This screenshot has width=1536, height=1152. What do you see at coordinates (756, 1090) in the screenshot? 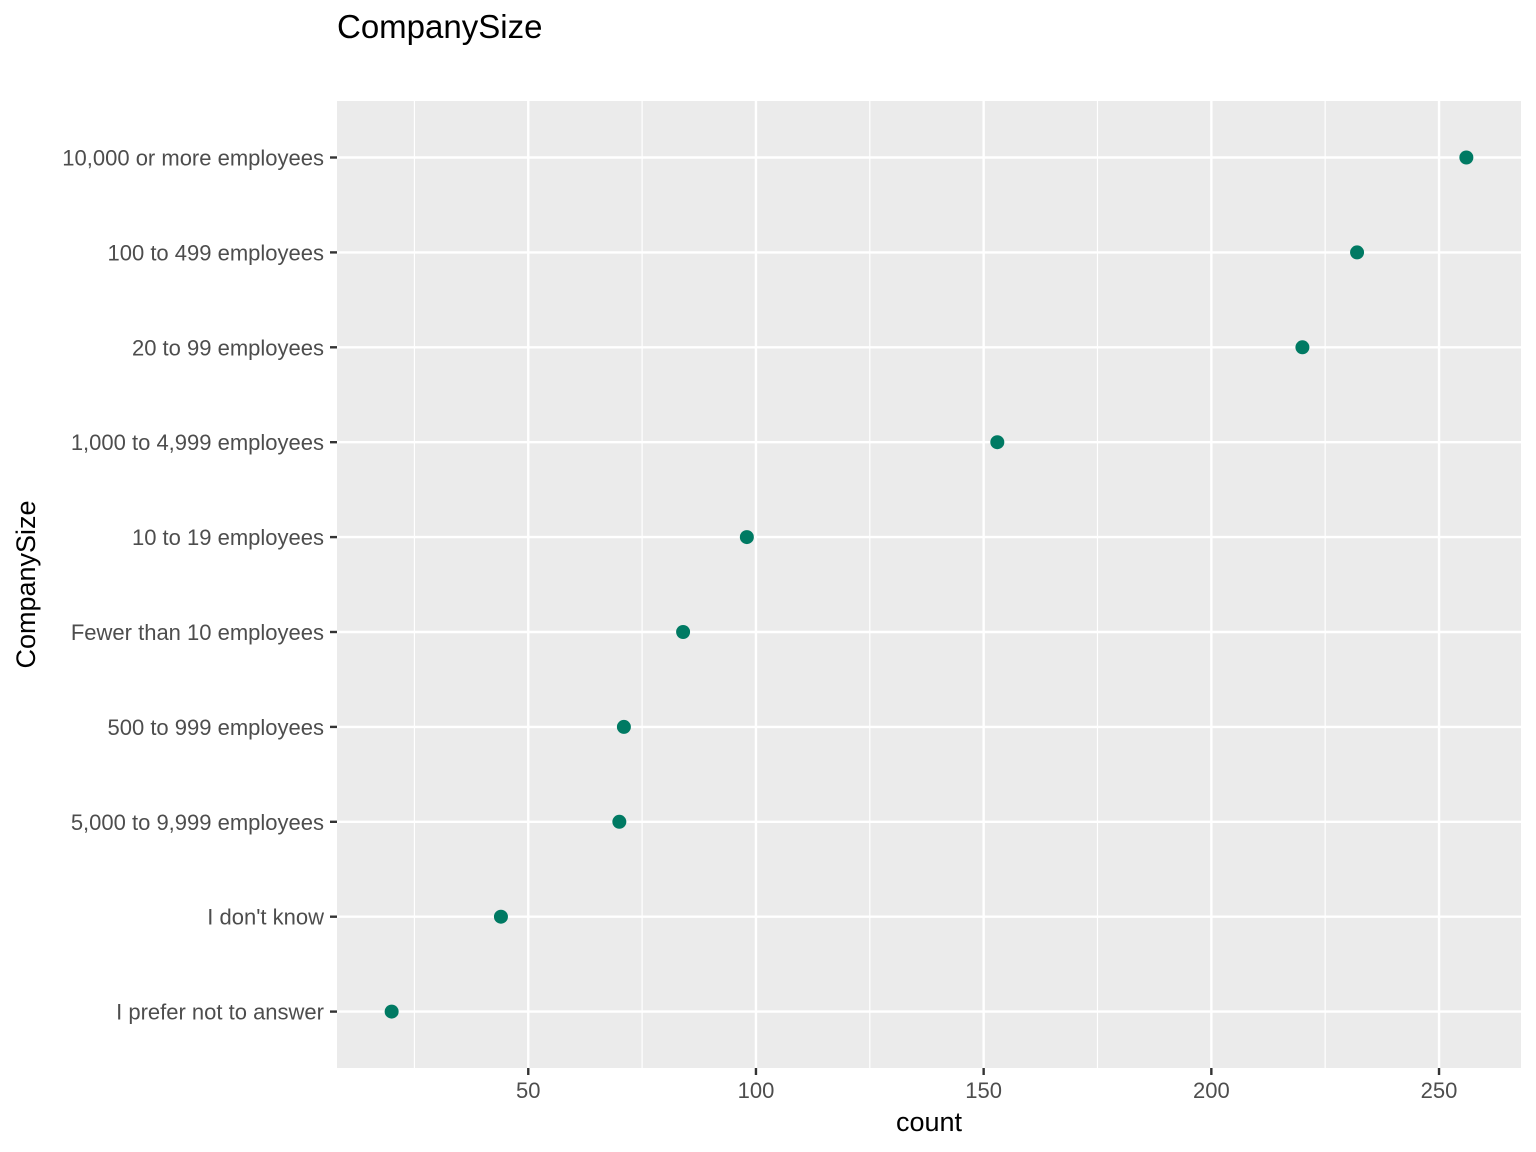
I see `x-tick-label: 100` at bounding box center [756, 1090].